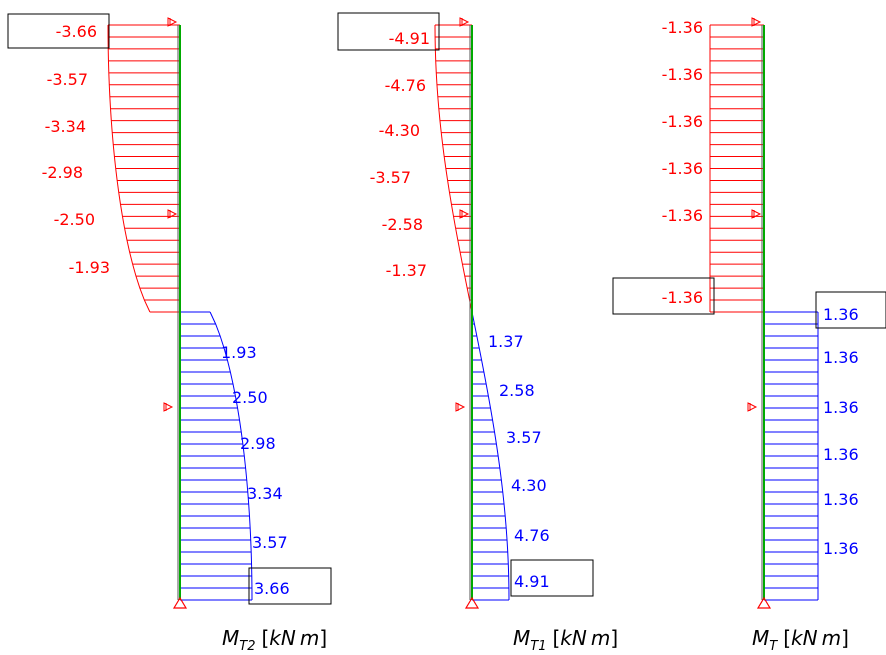 This screenshot has width=886, height=655. Describe the element at coordinates (517, 390) in the screenshot. I see `positive-value-label: 2.58` at that location.